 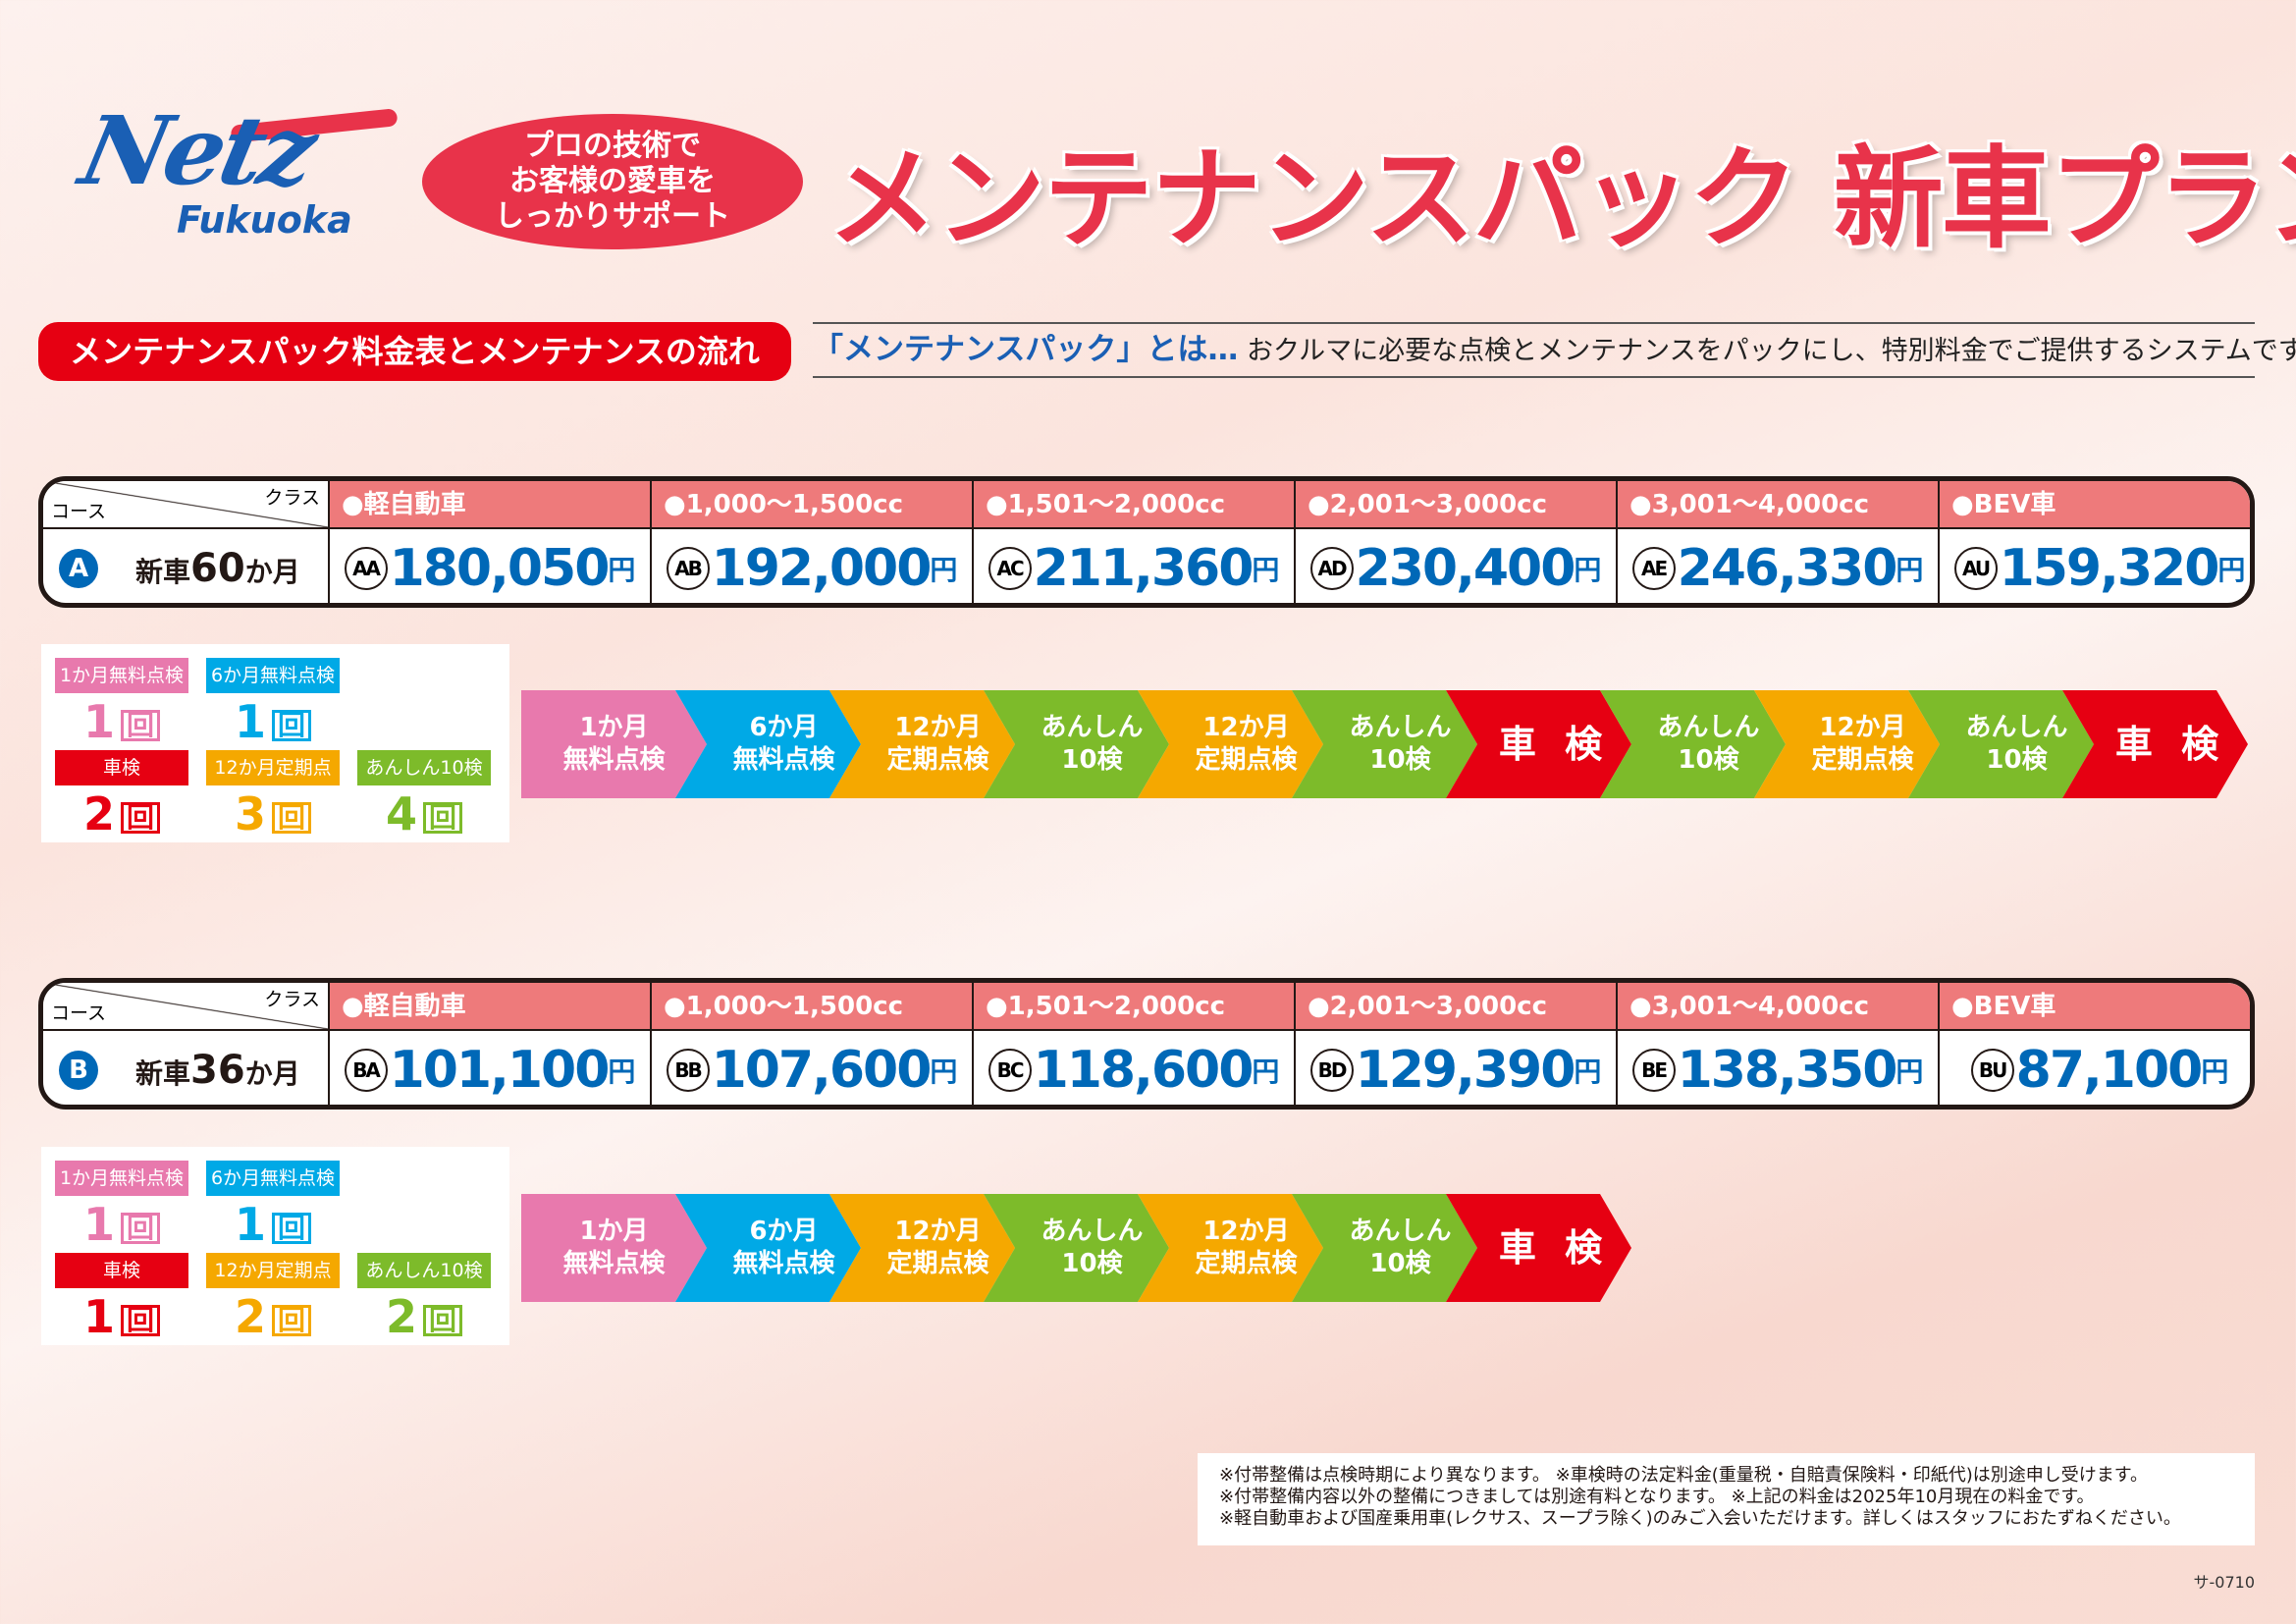 I want to click on course-cell: A 新車60か月, so click(x=186, y=566).